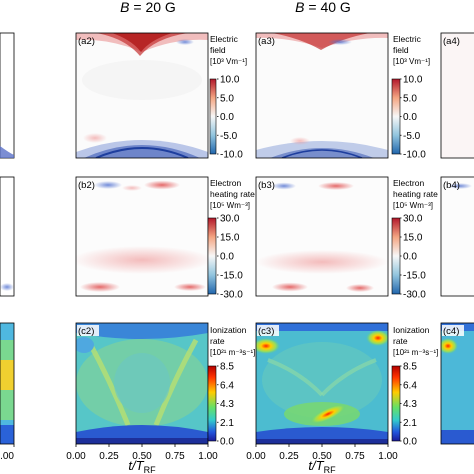  What do you see at coordinates (86, 185) in the screenshot?
I see `panel-label: (b2)` at bounding box center [86, 185].